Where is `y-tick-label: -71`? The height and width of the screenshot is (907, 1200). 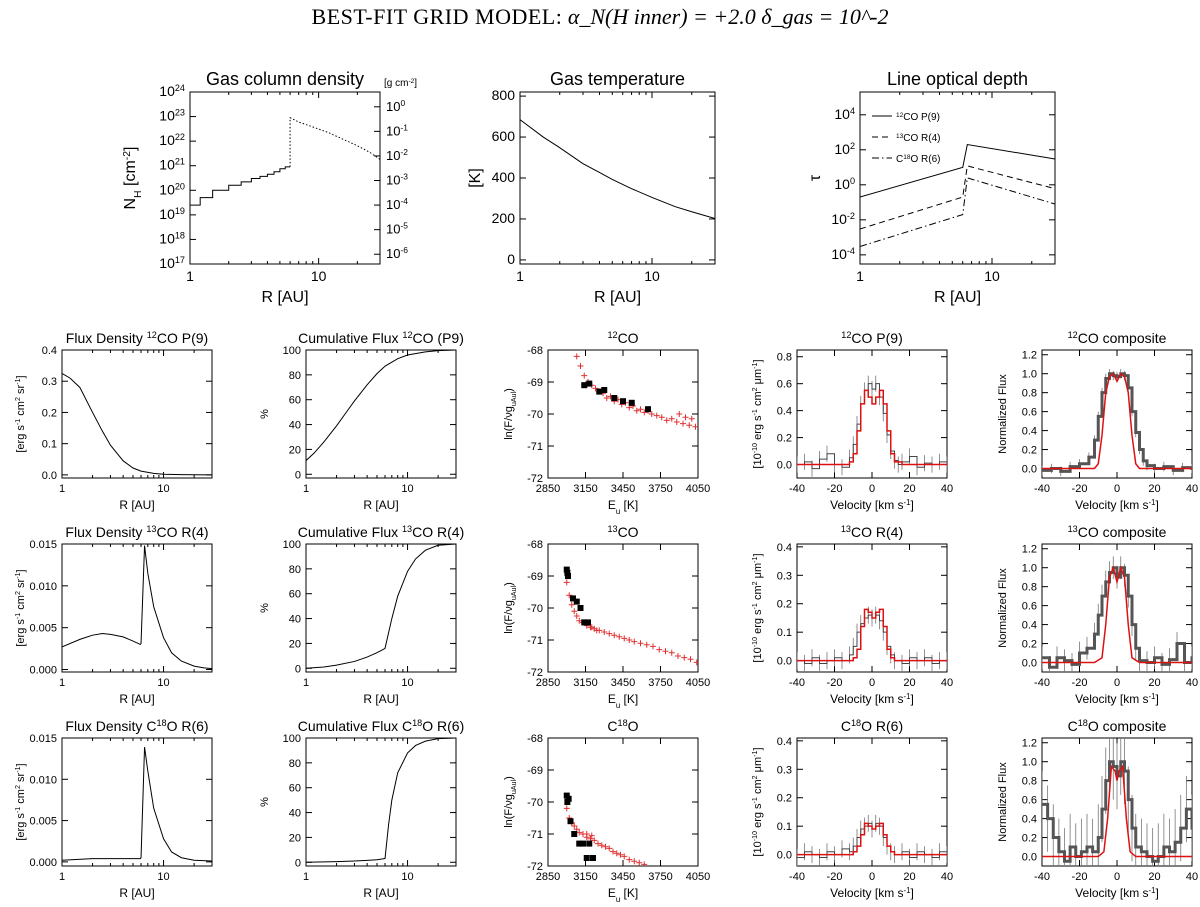
y-tick-label: -71 is located at coordinates (535, 447).